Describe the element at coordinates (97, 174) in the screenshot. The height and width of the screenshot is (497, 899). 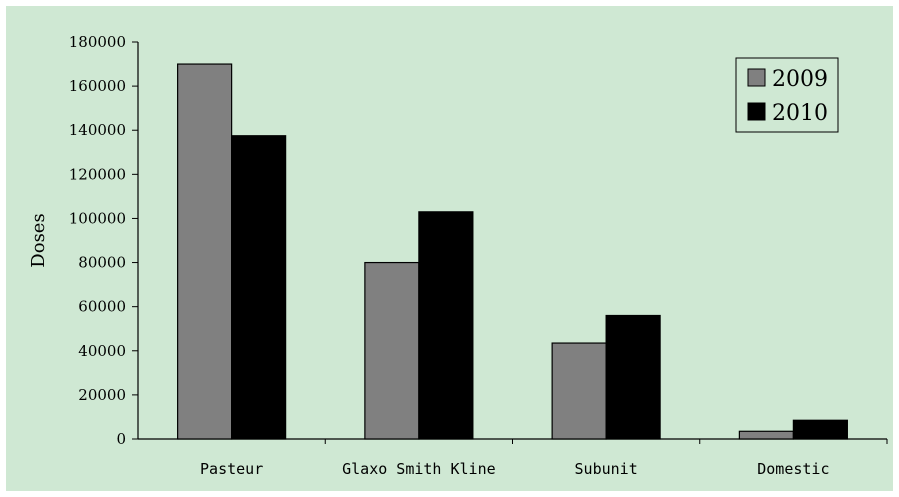
I see `y-tick-label: 120000` at that location.